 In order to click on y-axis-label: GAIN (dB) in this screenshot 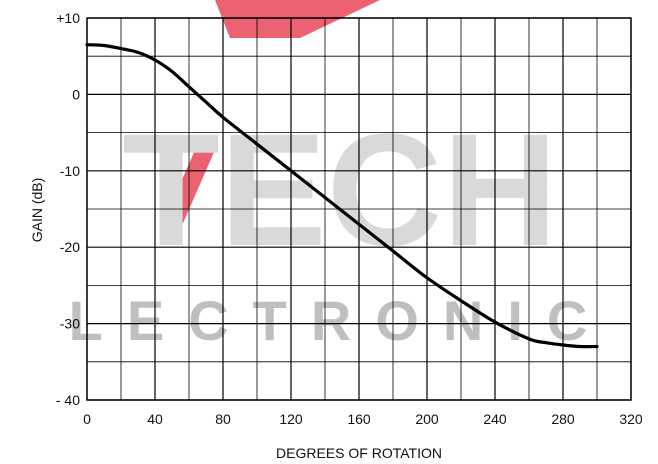, I will do `click(37, 210)`.